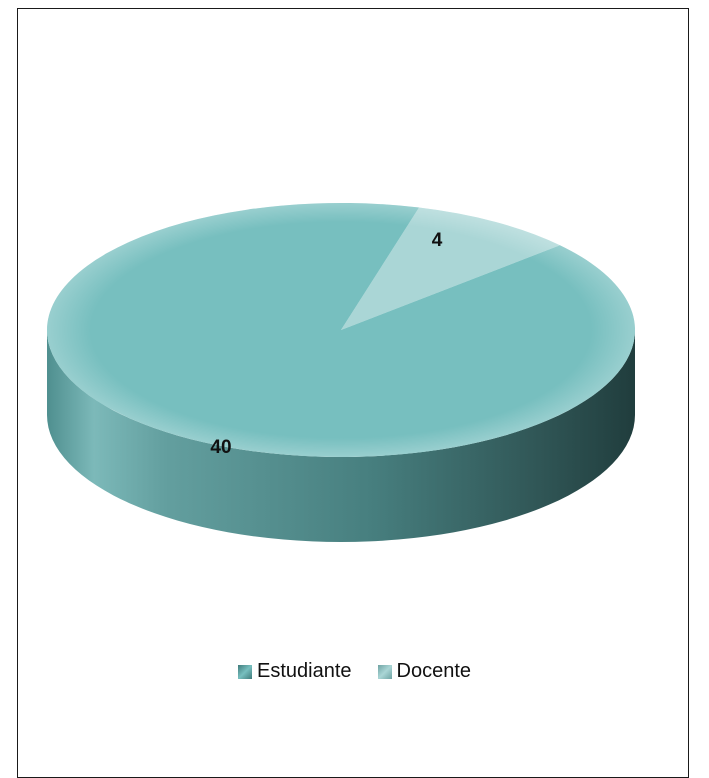 This screenshot has width=709, height=778. Describe the element at coordinates (244, 671) in the screenshot. I see `legend-swatch-estudiante` at that location.